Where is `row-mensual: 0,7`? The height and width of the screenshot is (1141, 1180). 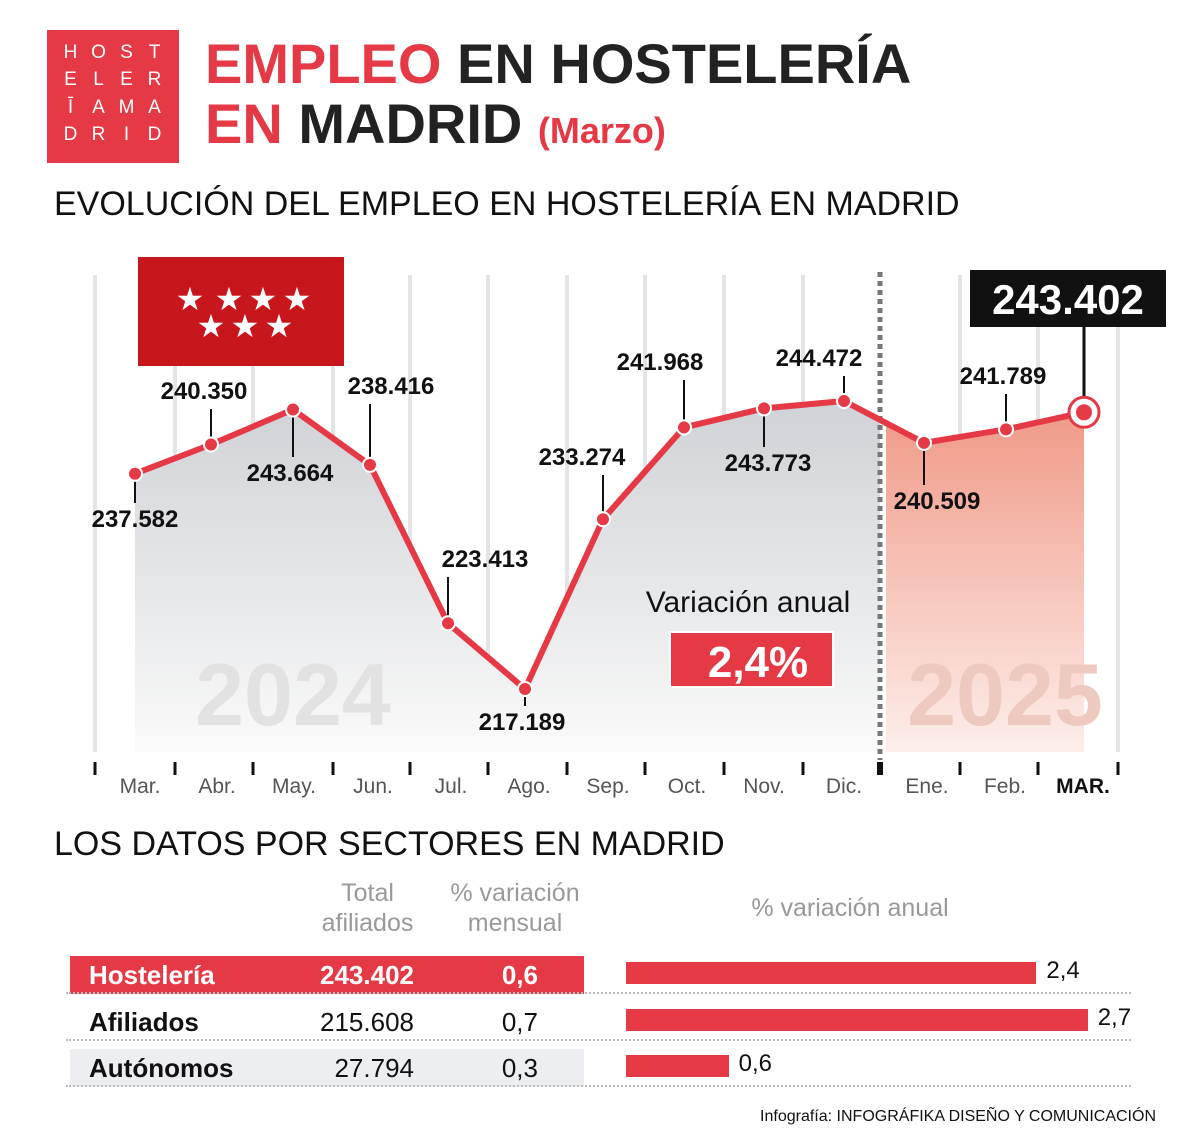
row-mensual: 0,7 is located at coordinates (519, 1022).